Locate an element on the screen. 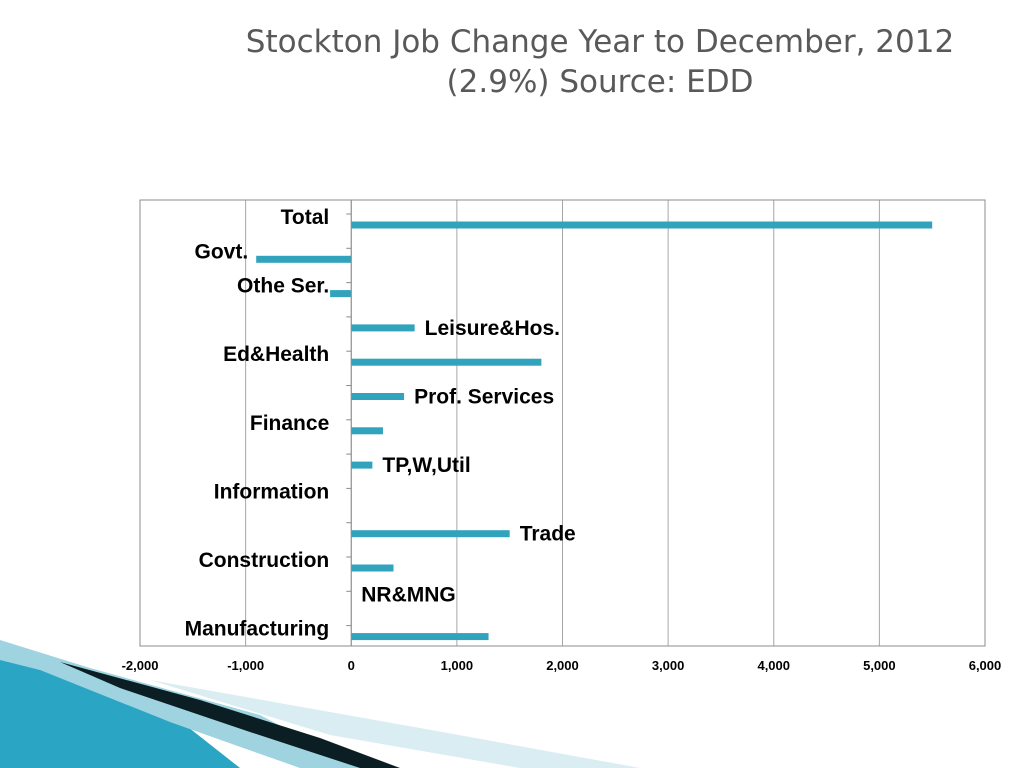 The height and width of the screenshot is (768, 1024). category-label: Manufacturing is located at coordinates (257, 629).